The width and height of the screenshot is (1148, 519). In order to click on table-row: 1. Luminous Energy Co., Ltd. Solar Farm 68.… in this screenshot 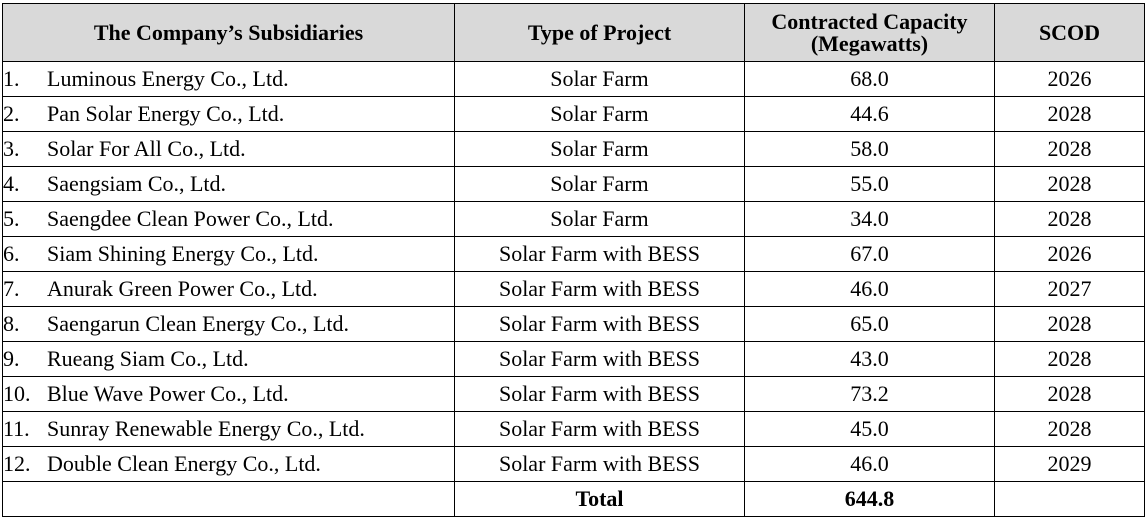, I will do `click(573, 79)`.